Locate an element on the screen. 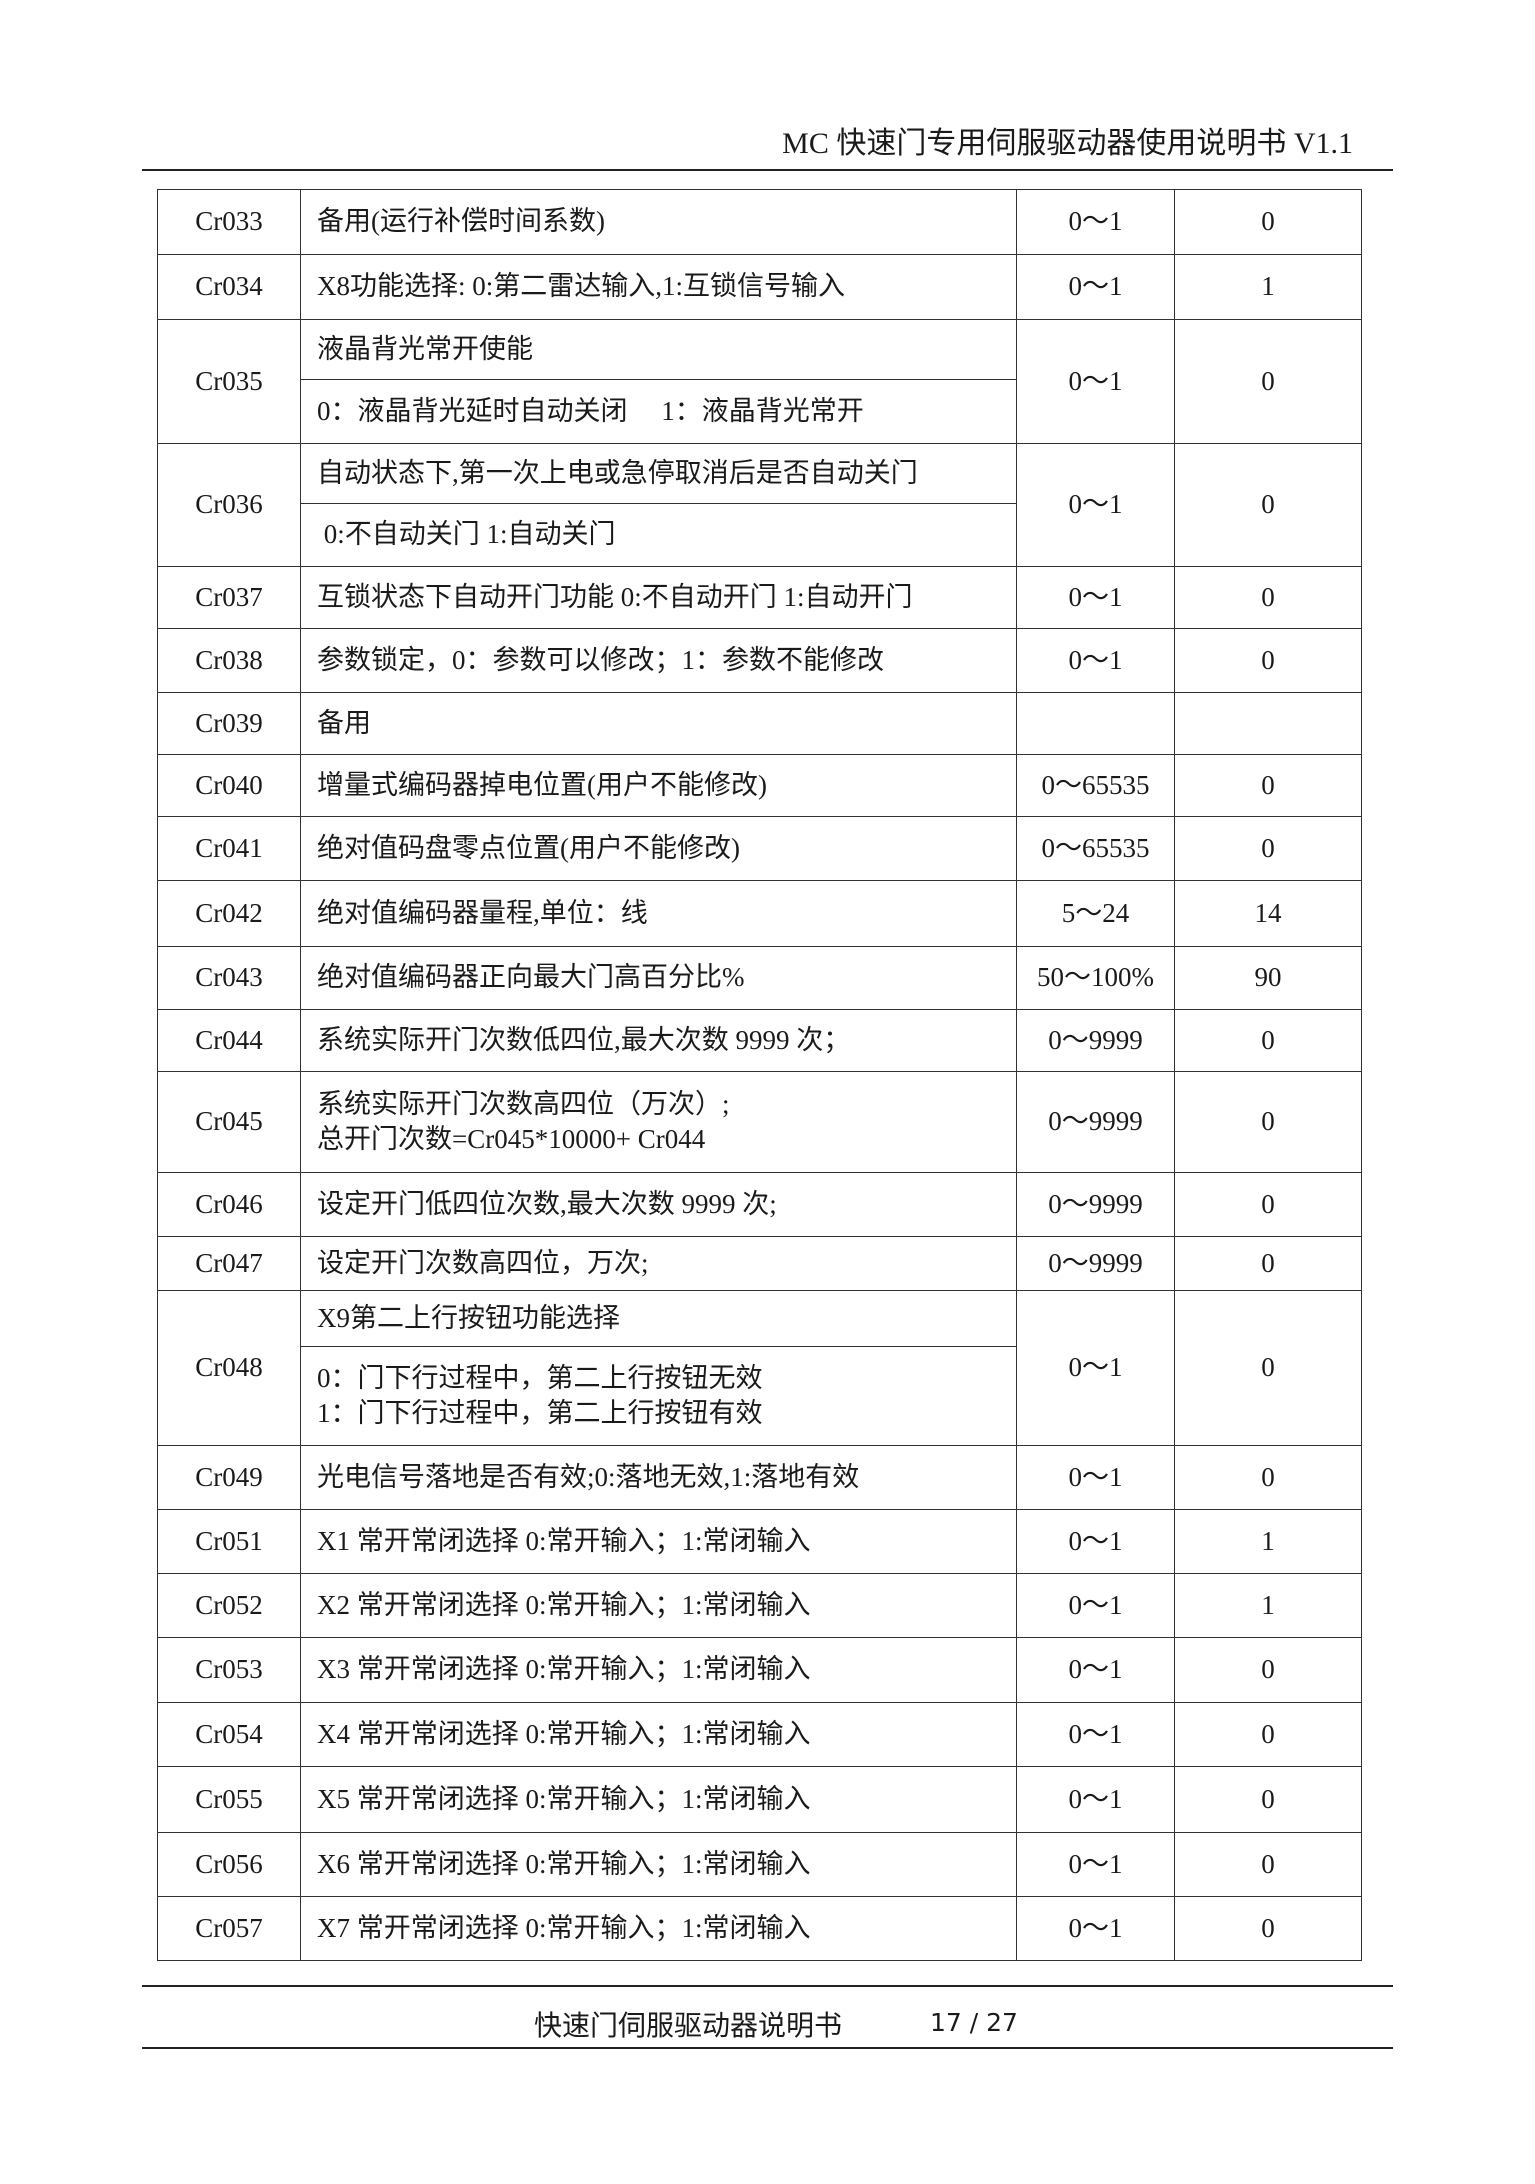  param-description: 增量式编码器掉电位置(用户不能修改) is located at coordinates (658, 785).